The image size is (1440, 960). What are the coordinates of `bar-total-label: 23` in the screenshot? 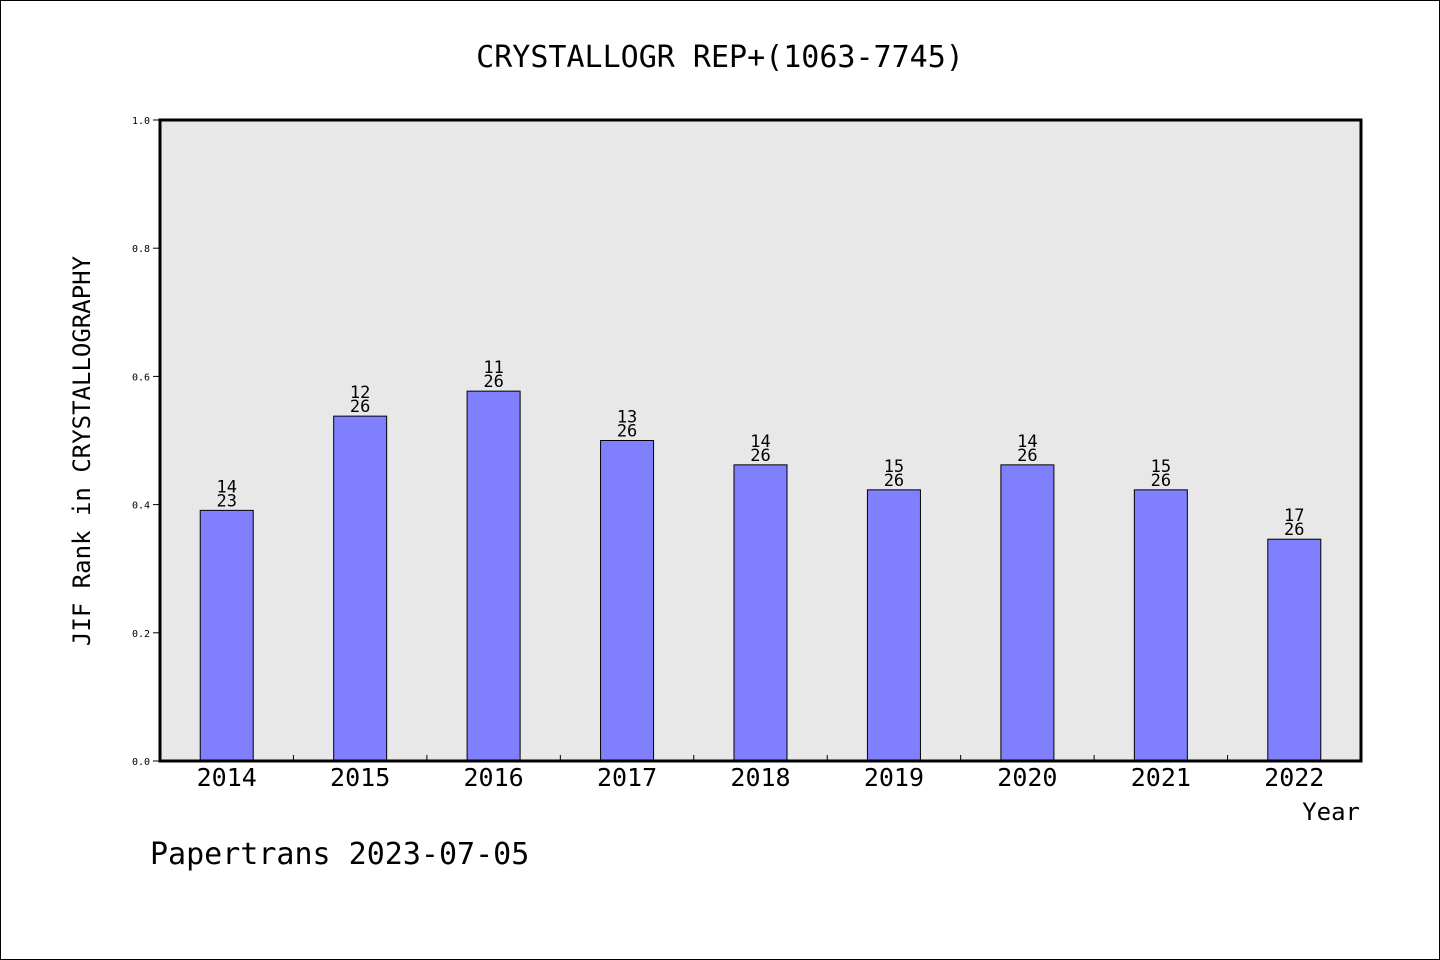 It's located at (226, 501).